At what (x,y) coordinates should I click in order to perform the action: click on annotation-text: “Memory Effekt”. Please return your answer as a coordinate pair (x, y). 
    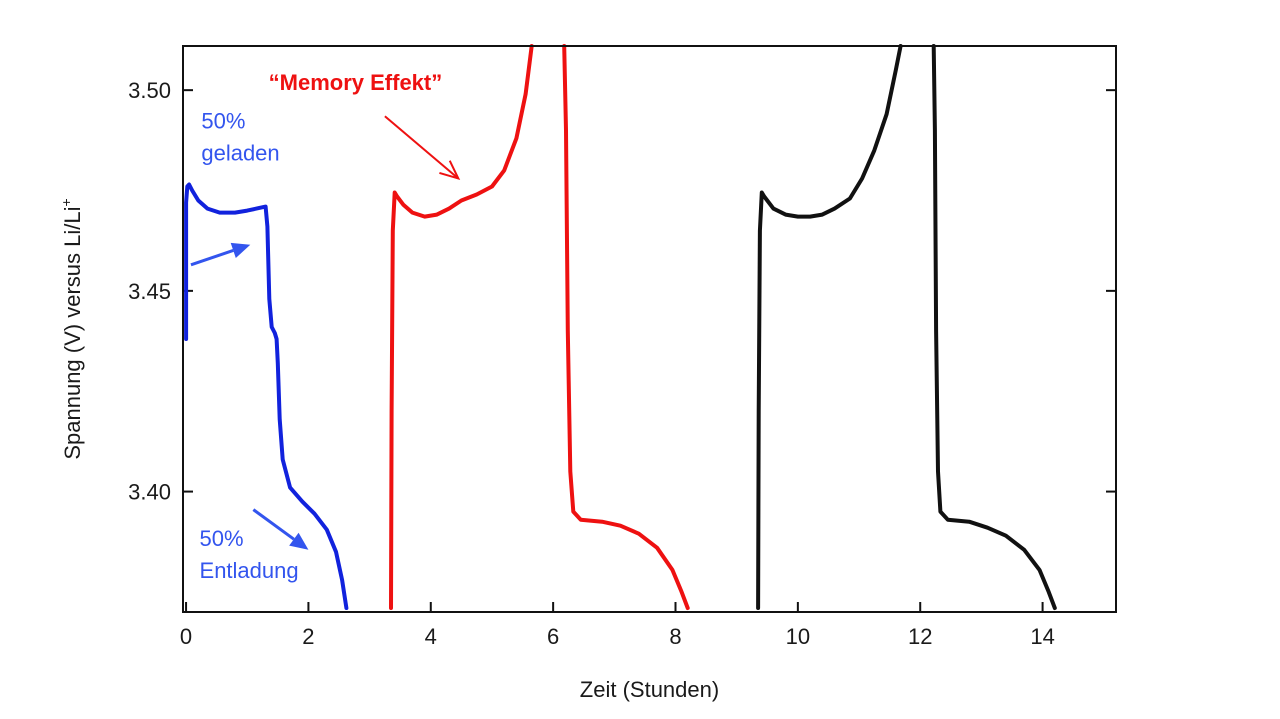
    Looking at the image, I should click on (356, 82).